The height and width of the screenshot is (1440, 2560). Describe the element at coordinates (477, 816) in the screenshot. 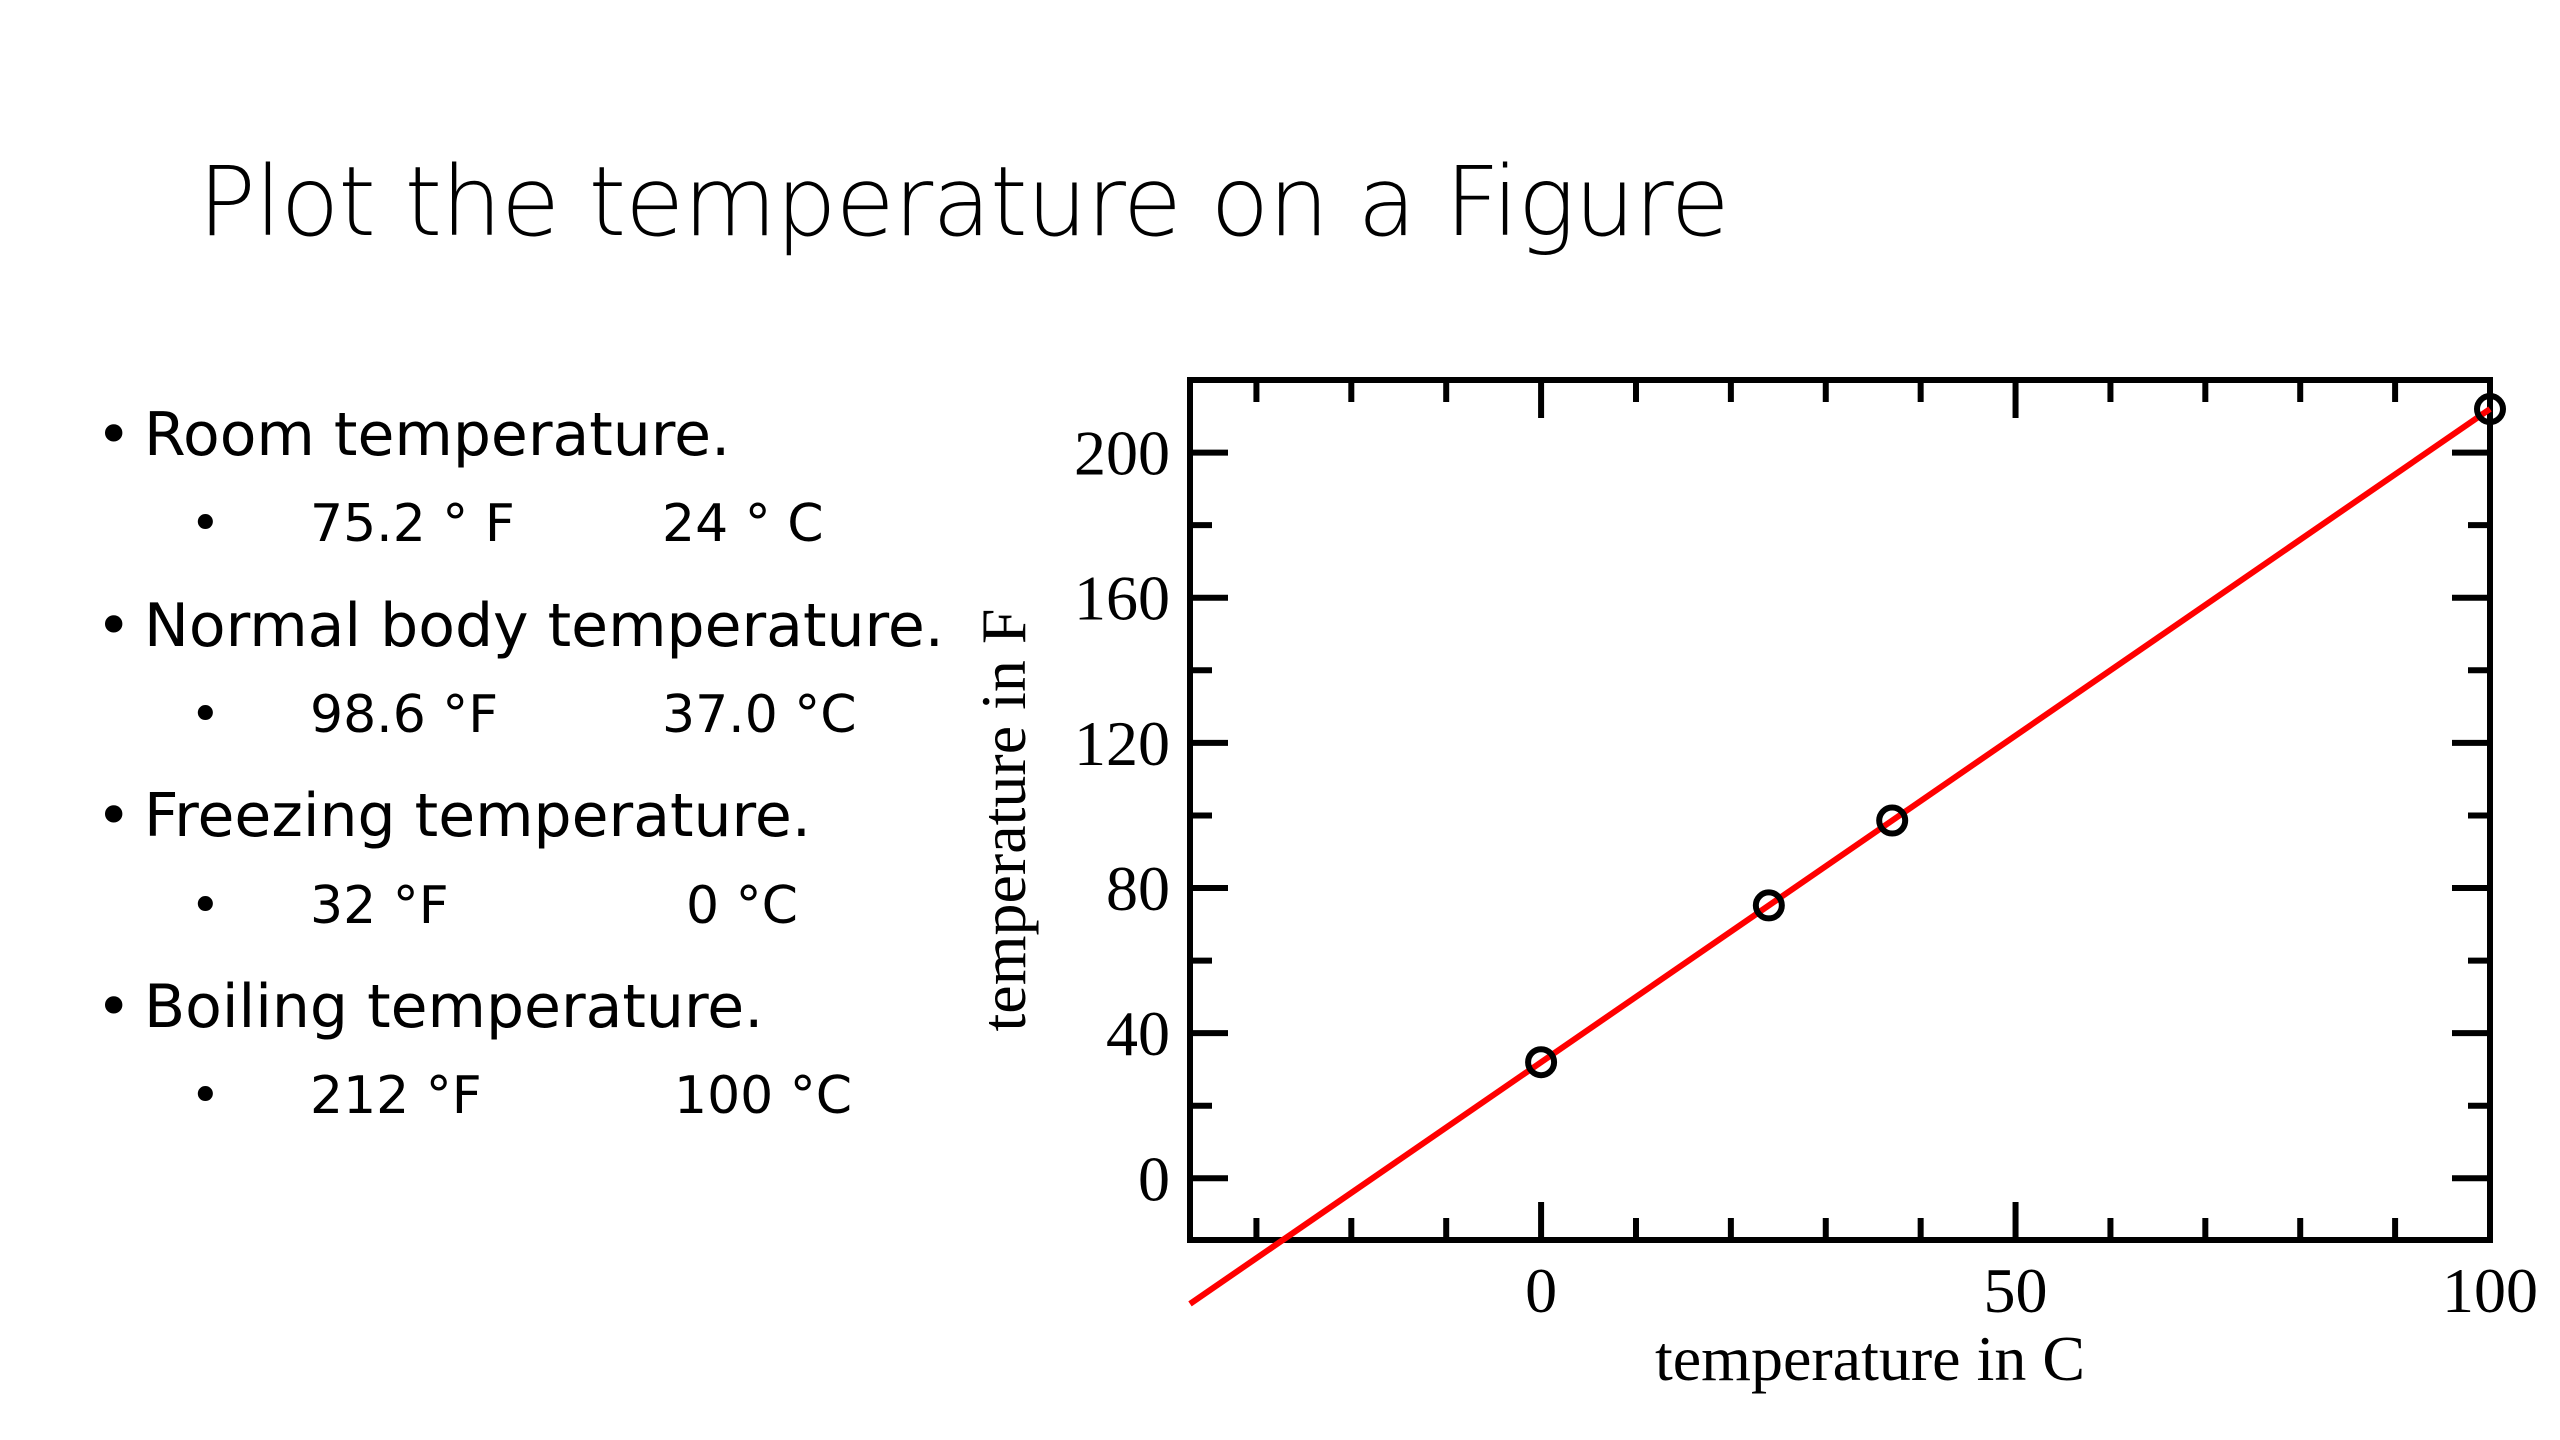

I see `bullet-label: Freezing temperature.` at that location.